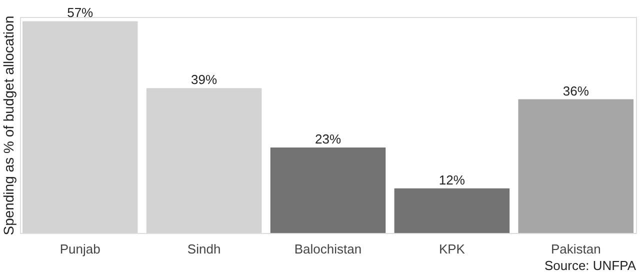 This screenshot has height=275, width=640. I want to click on x-tick-label: Balochistan, so click(328, 249).